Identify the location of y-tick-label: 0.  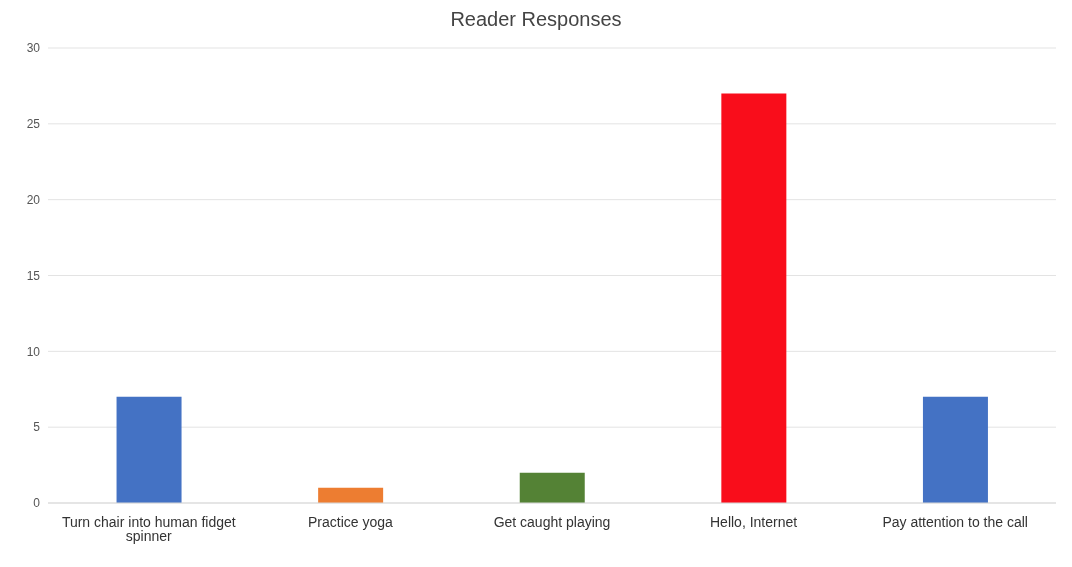
(37, 503).